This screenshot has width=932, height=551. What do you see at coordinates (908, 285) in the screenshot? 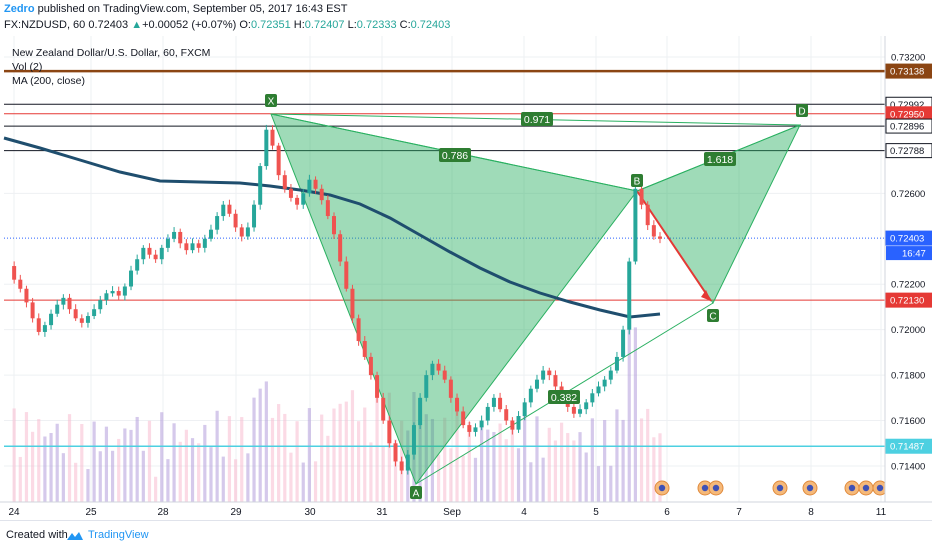
I see `price-tick-label: 0.72200` at bounding box center [908, 285].